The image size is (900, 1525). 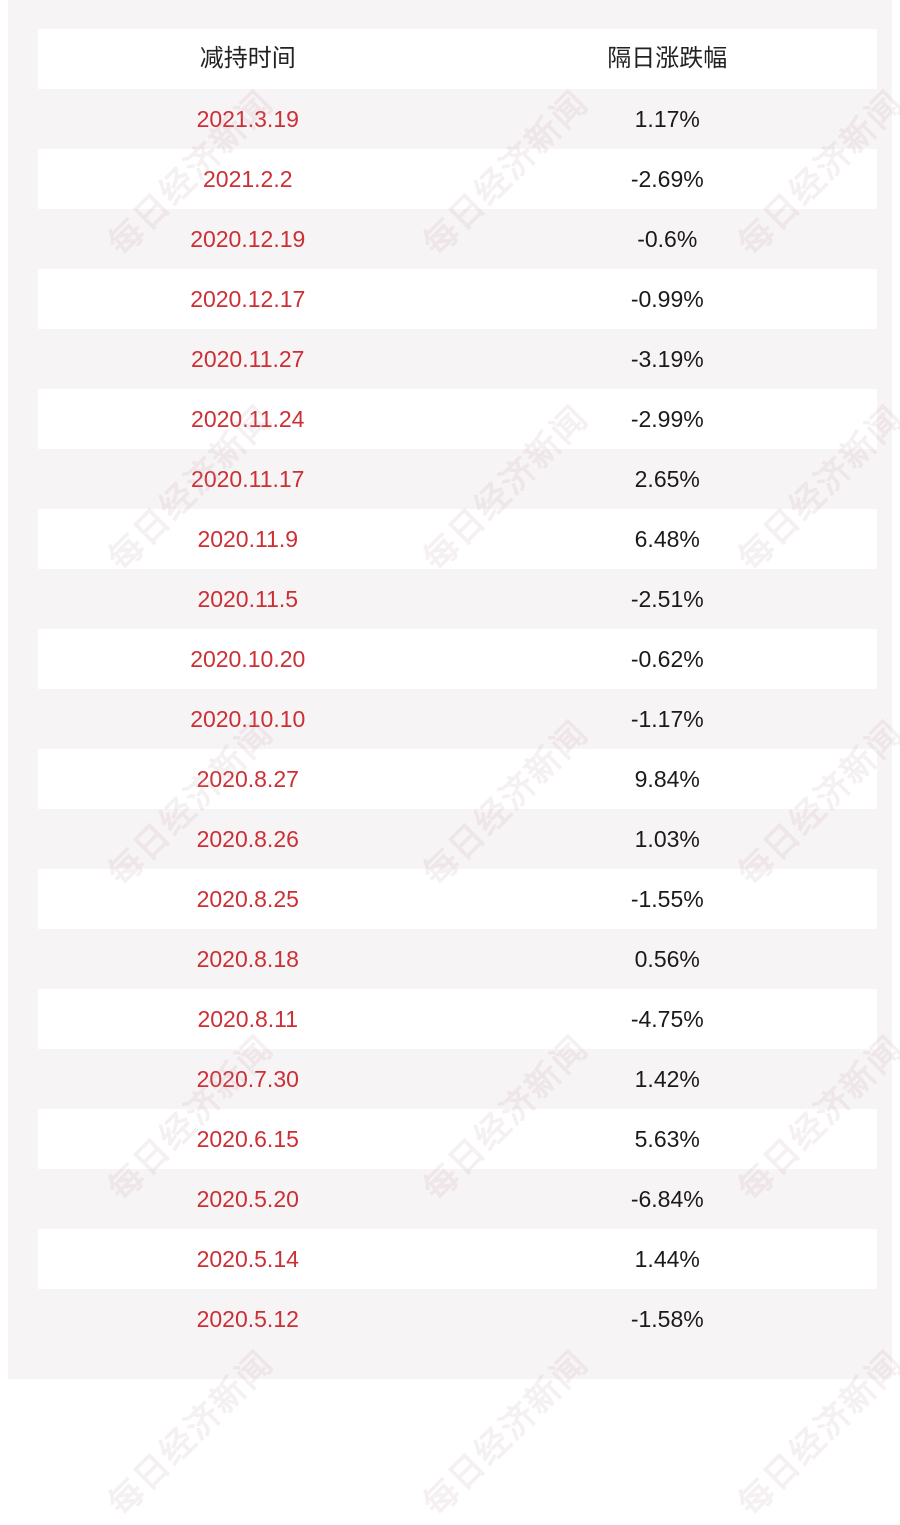 What do you see at coordinates (667, 1319) in the screenshot?
I see `row-change: -1.58%` at bounding box center [667, 1319].